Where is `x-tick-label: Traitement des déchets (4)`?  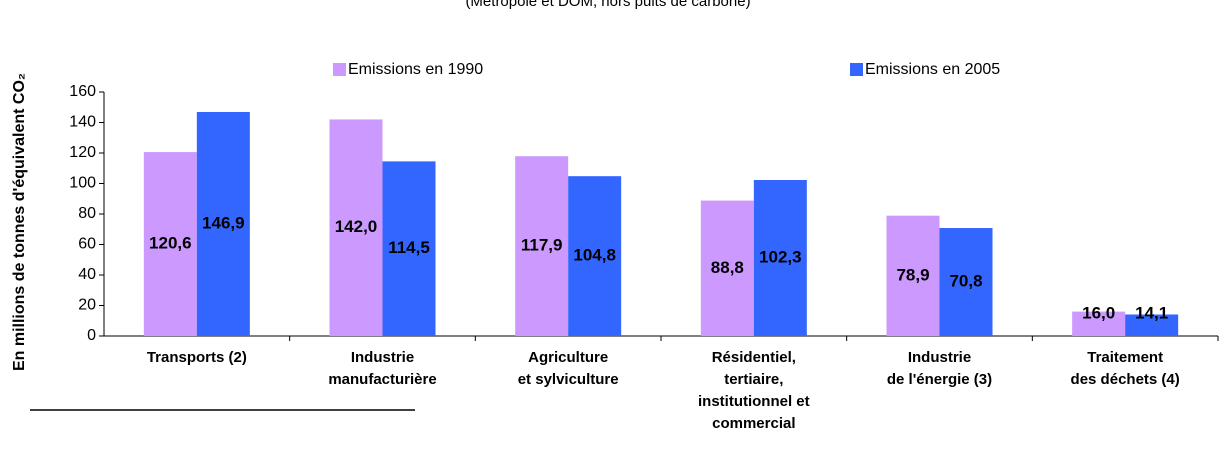
x-tick-label: Traitement des déchets (4) is located at coordinates (1125, 368).